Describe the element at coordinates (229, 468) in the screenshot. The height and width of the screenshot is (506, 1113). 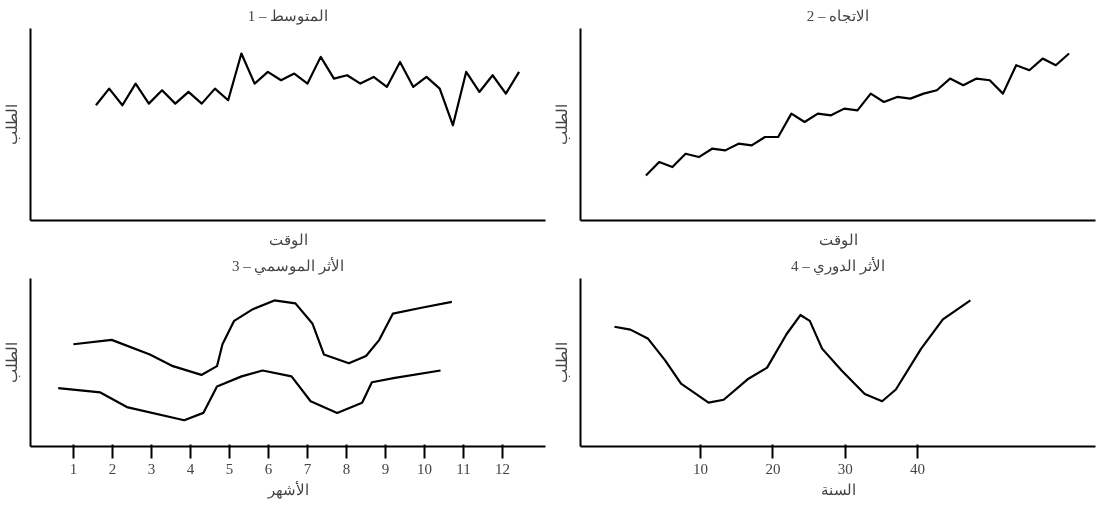
I see `x-tick-label: 5` at that location.